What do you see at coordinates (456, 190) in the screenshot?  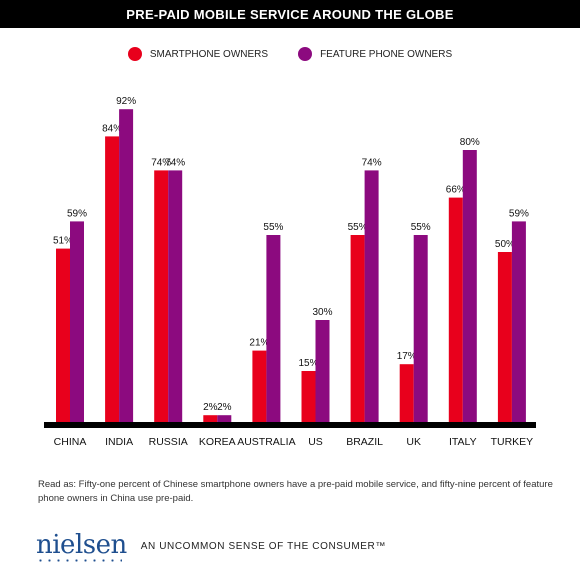 I see `data-label-italy-smartphone: 66%` at bounding box center [456, 190].